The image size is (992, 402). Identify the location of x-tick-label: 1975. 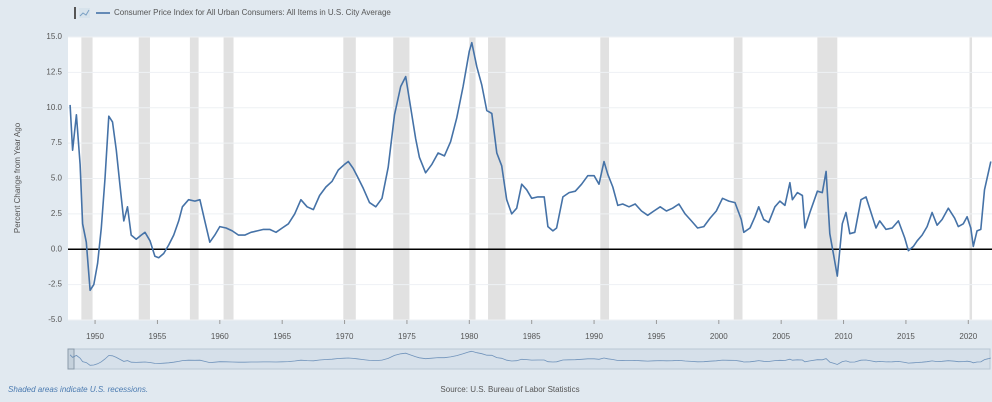
(407, 336).